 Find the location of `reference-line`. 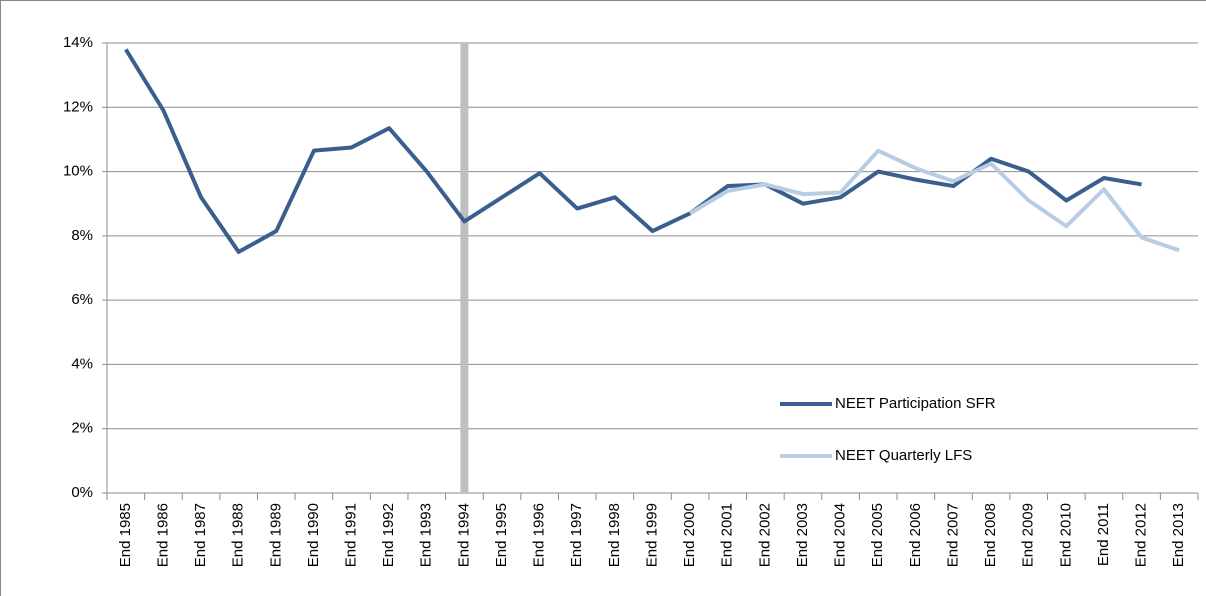

reference-line is located at coordinates (464, 268).